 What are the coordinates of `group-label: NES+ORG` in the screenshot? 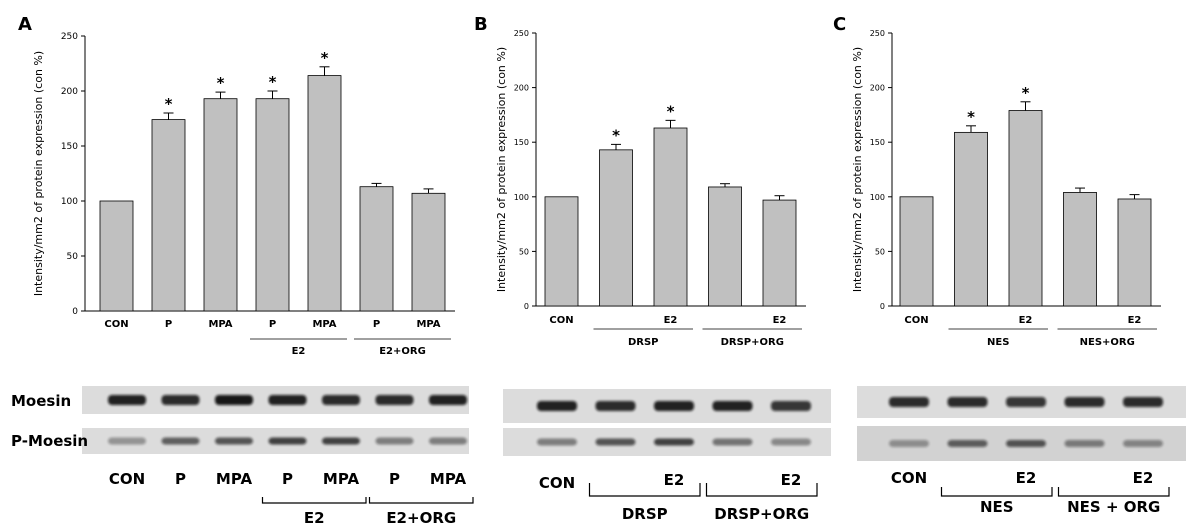 It's located at (1107, 342).